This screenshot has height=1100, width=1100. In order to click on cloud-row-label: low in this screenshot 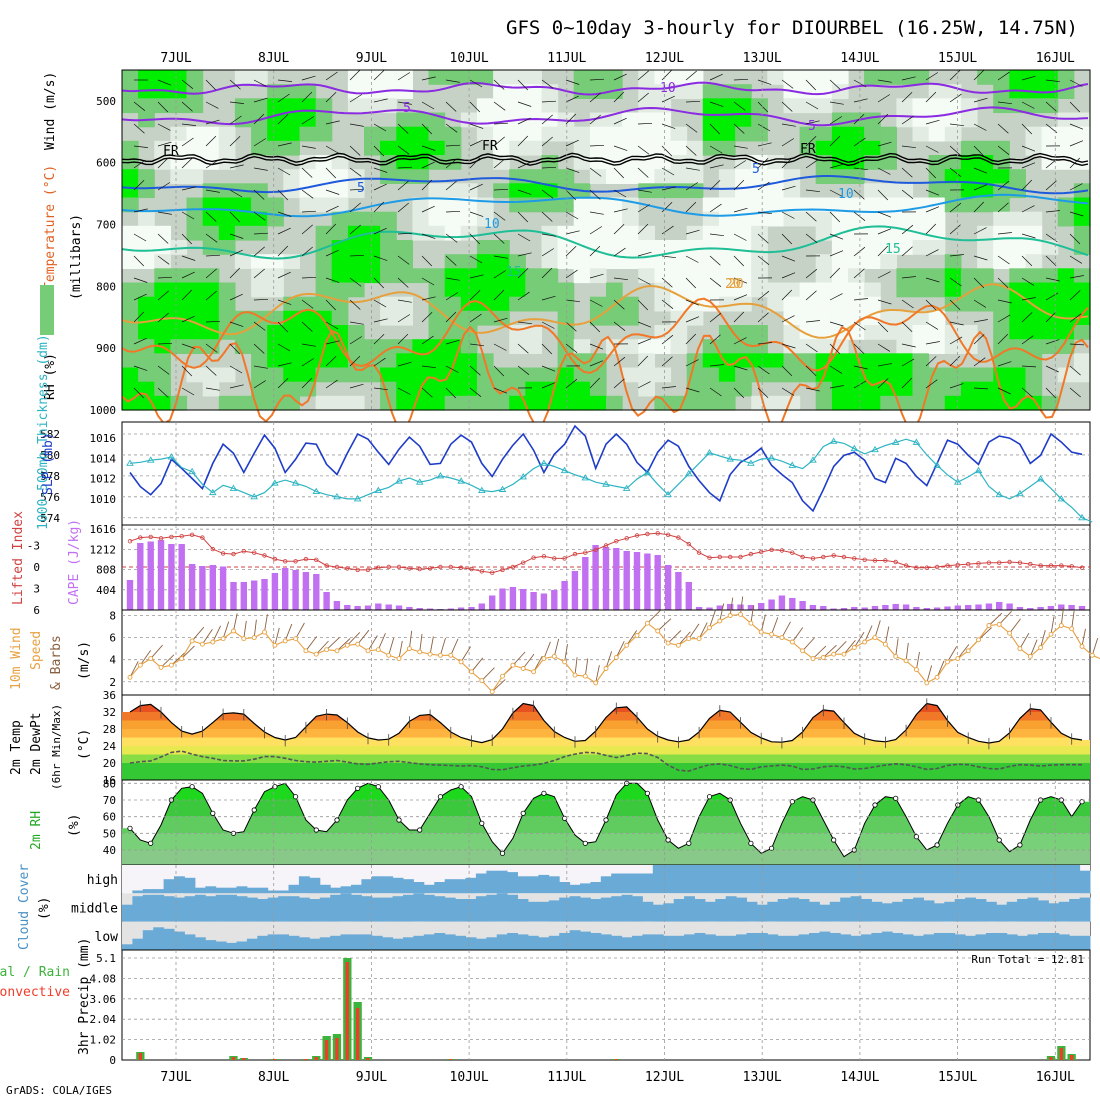, I will do `click(107, 937)`.